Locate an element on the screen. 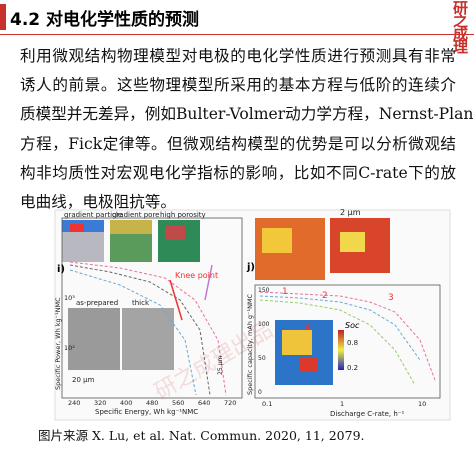 This screenshot has height=474, width=474. figure-text: 2 is located at coordinates (325, 296).